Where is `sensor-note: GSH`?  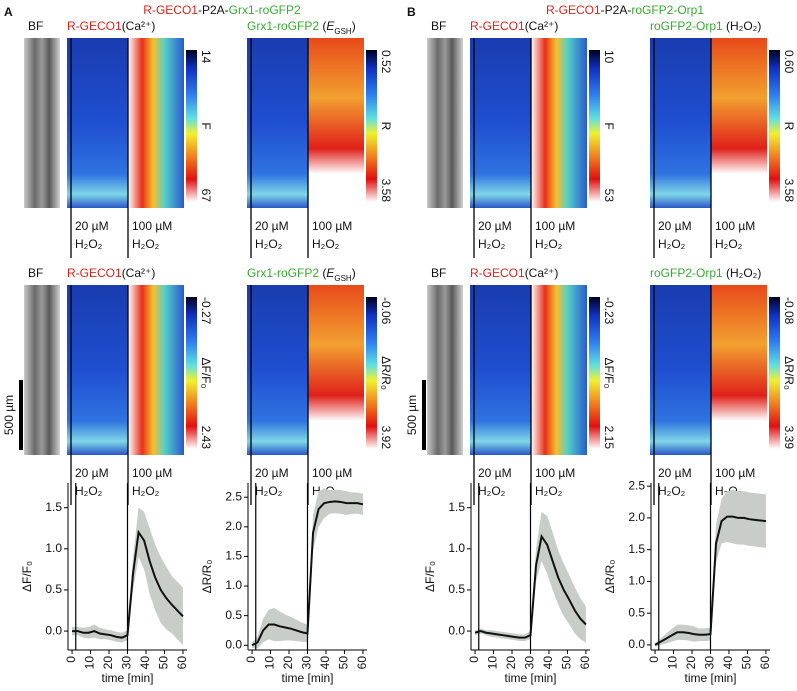 sensor-note: GSH is located at coordinates (343, 278).